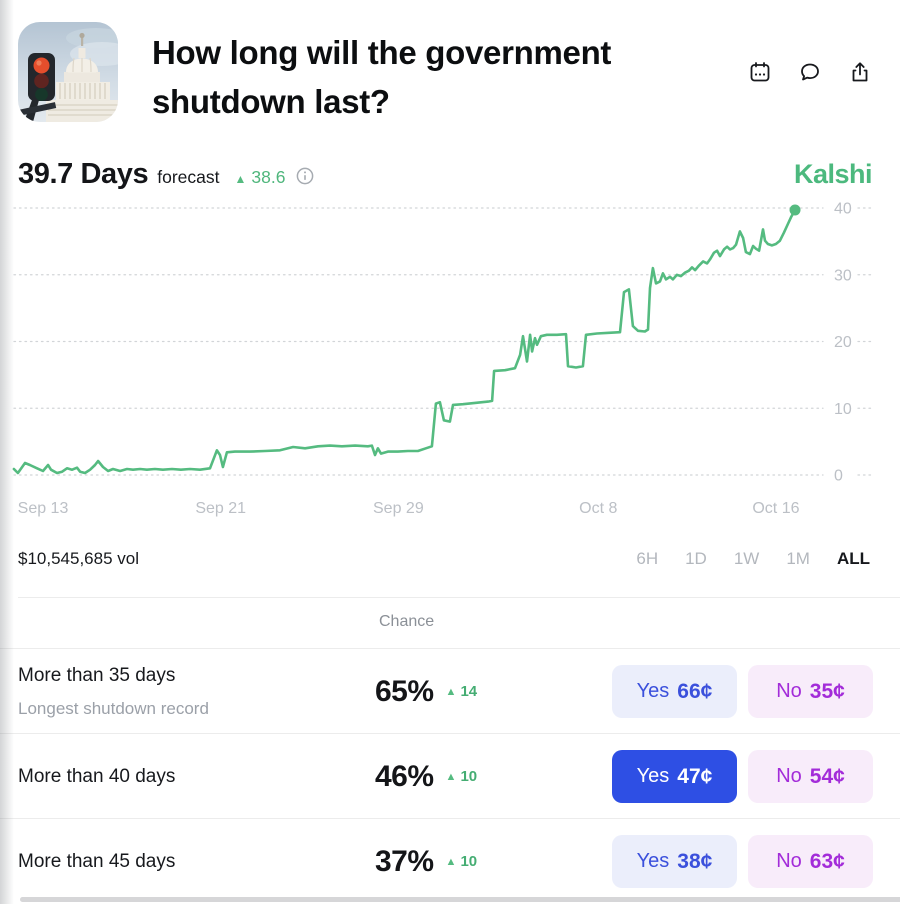 Image resolution: width=900 pixels, height=904 pixels. I want to click on no-button: No 63¢, so click(810, 861).